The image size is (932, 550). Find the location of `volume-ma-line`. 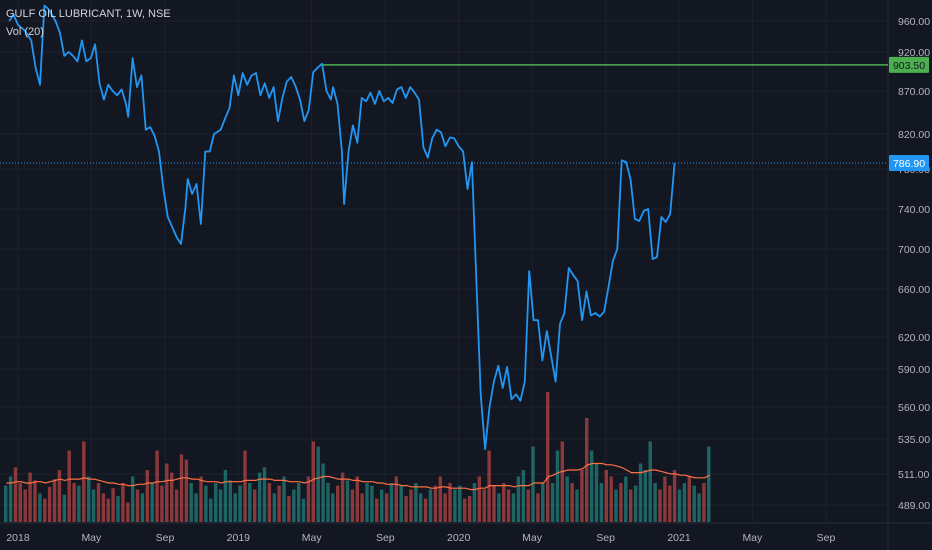

volume-ma-line is located at coordinates (358, 476).